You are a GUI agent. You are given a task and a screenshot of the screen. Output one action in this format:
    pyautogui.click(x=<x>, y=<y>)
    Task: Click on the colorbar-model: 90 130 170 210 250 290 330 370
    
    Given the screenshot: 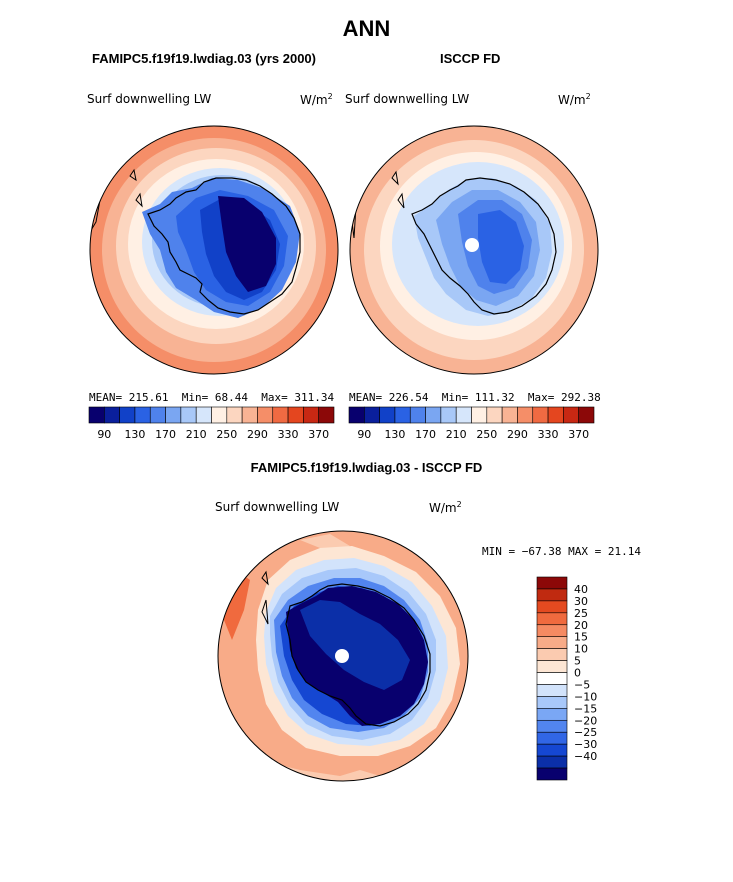 What is the action you would take?
    pyautogui.click(x=211, y=423)
    